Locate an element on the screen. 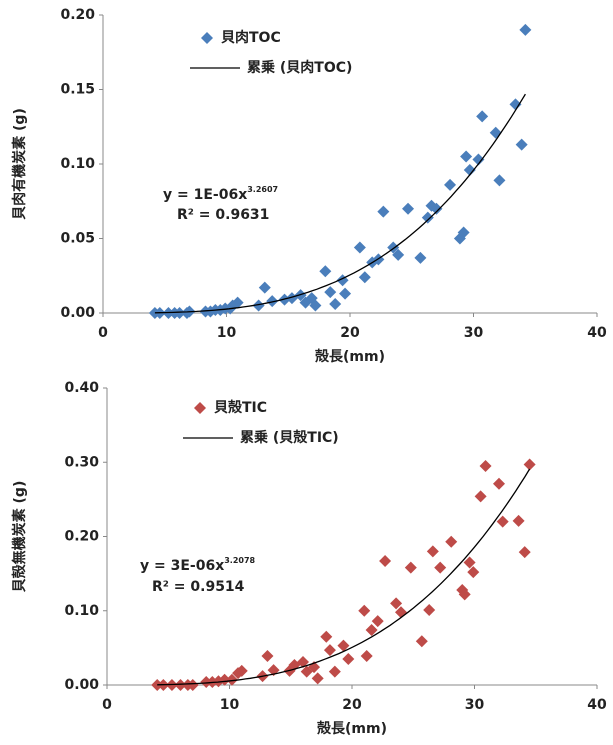 The height and width of the screenshot is (745, 613). y-axis-title: 貝殻無機炭素 (g) is located at coordinates (19, 537).